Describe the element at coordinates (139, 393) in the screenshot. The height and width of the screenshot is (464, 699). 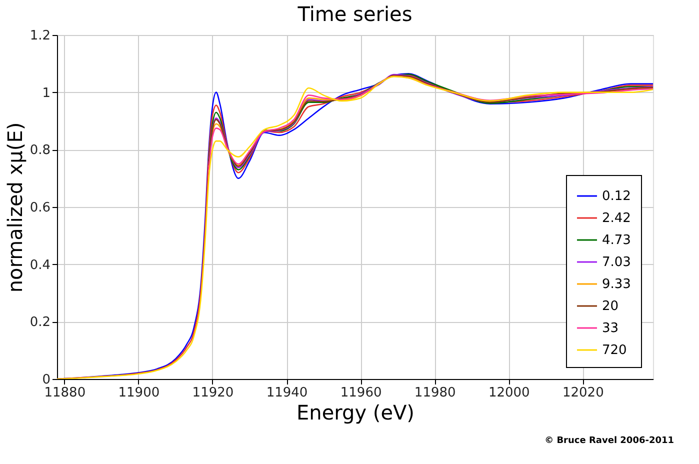
I see `x-tick-label: 11900` at that location.